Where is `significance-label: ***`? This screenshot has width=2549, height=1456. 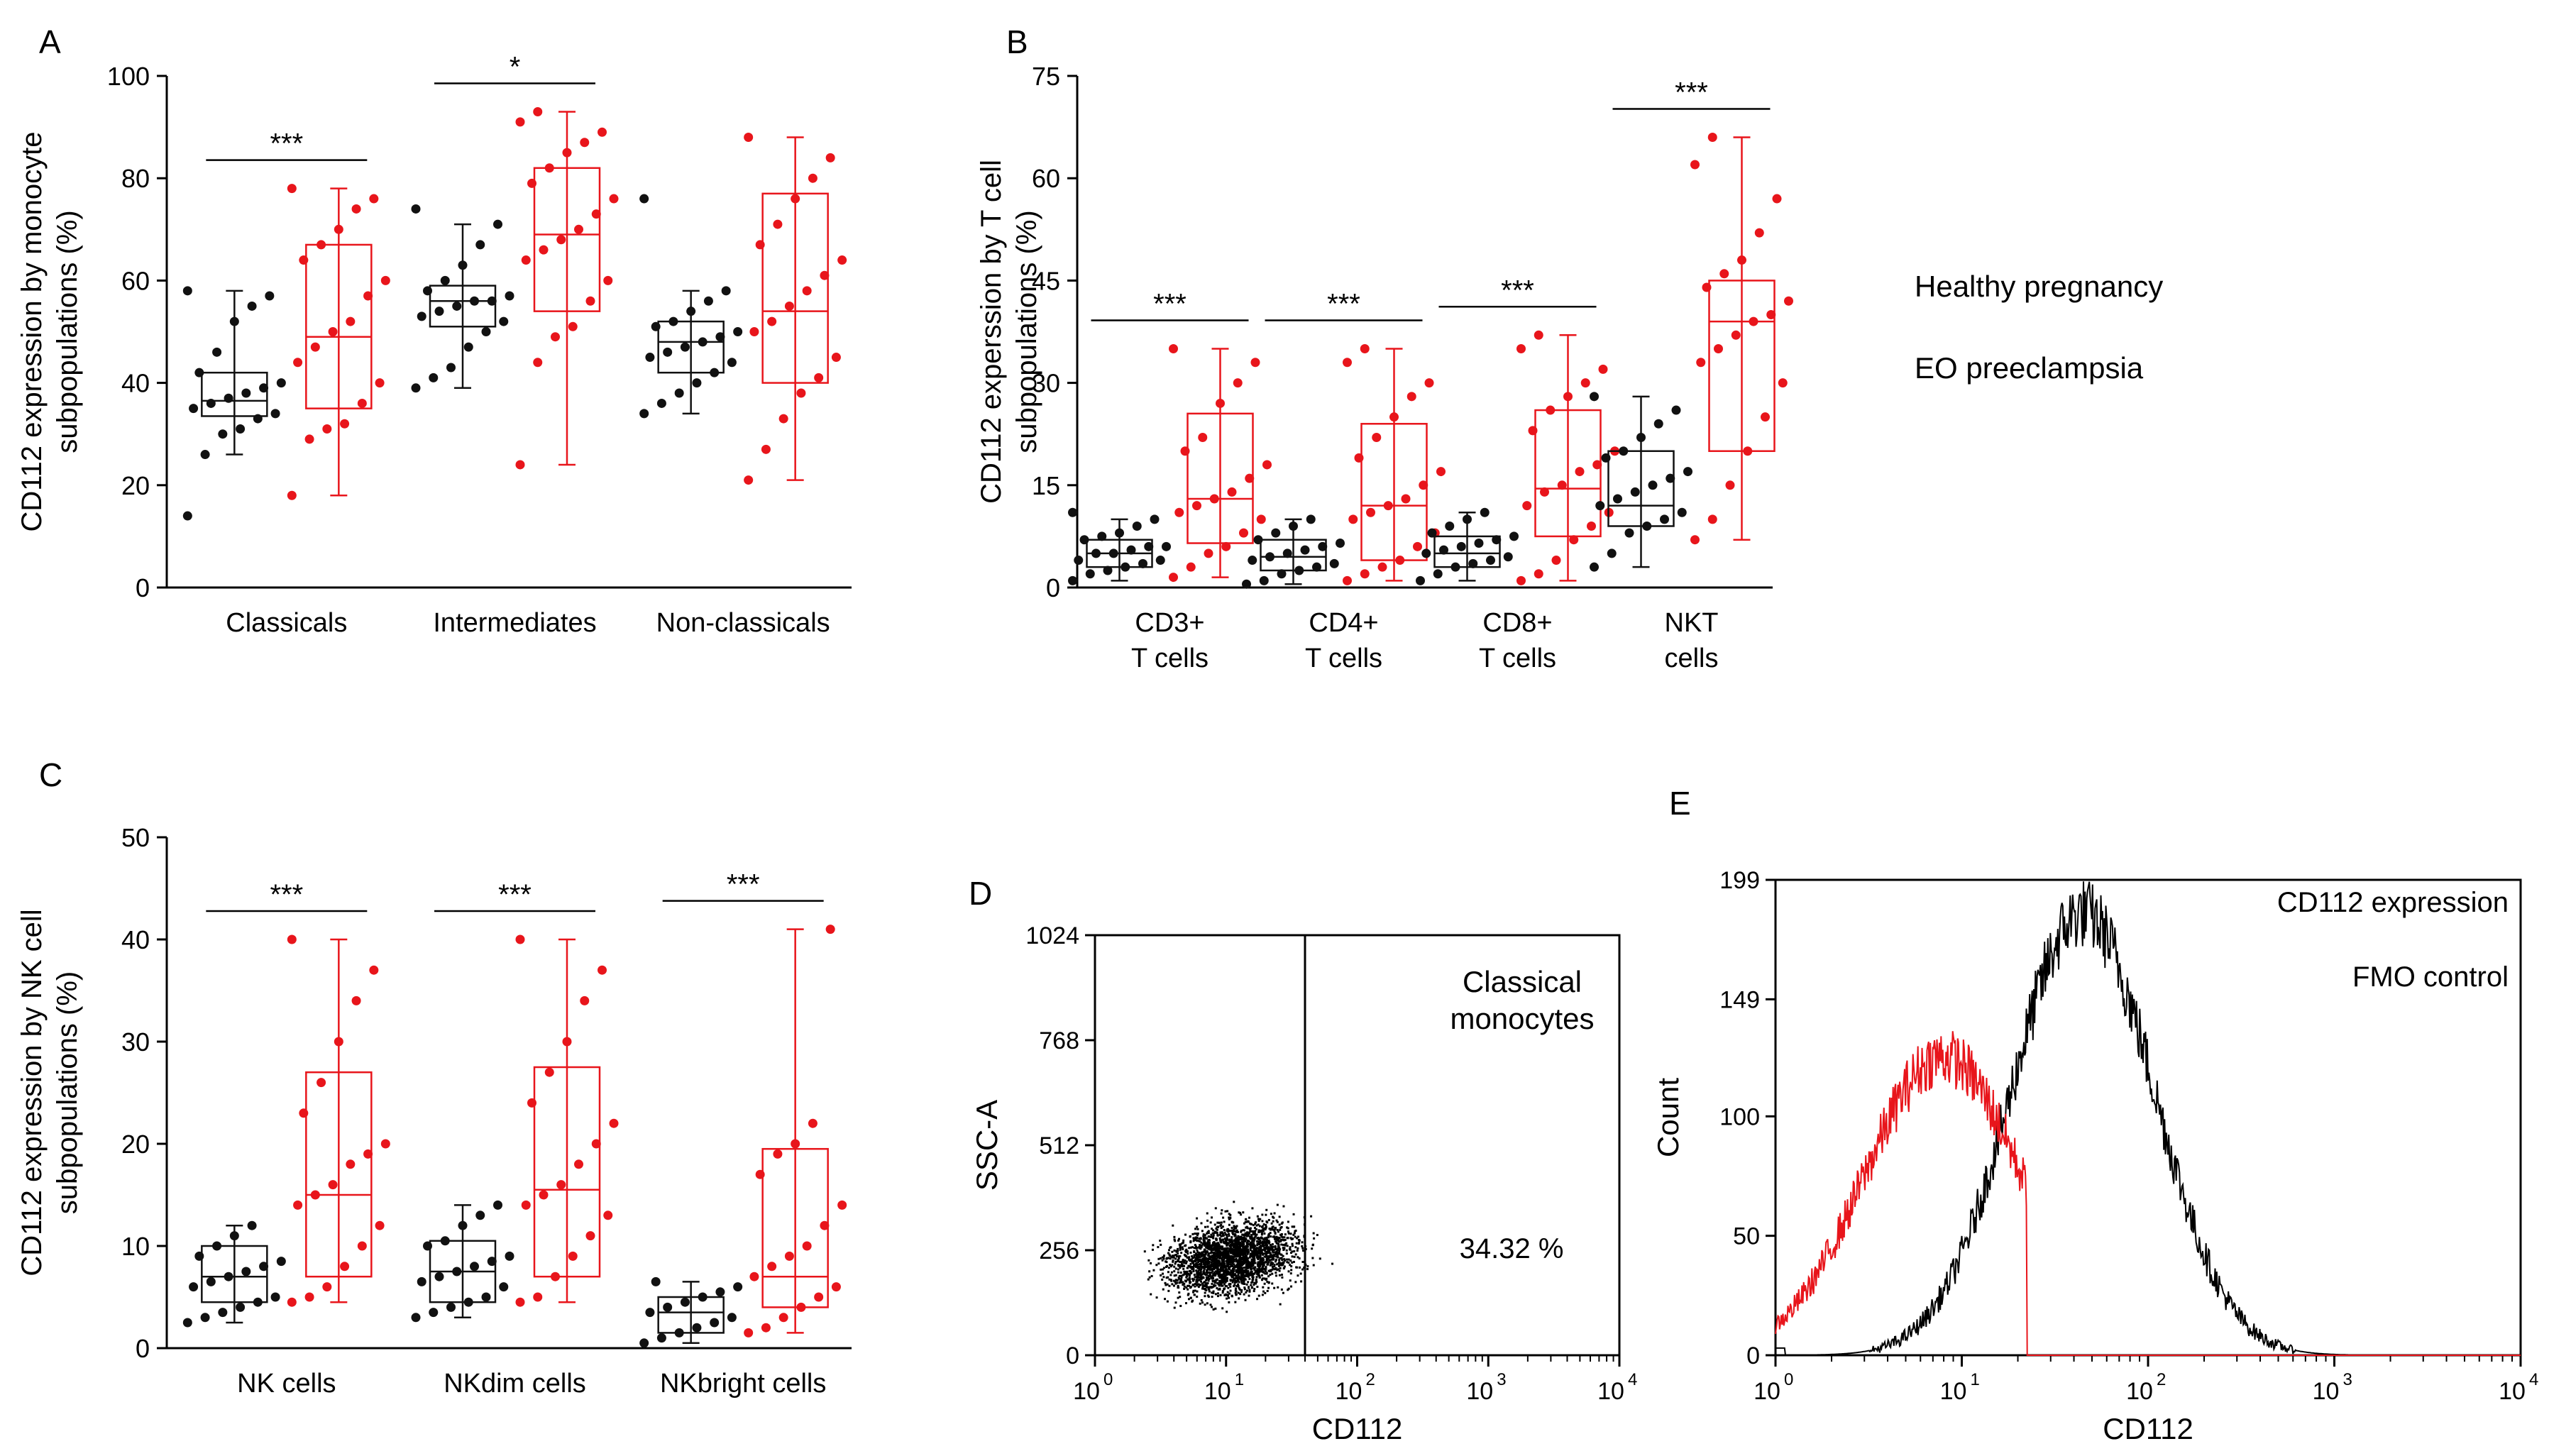 significance-label: *** is located at coordinates (1691, 93).